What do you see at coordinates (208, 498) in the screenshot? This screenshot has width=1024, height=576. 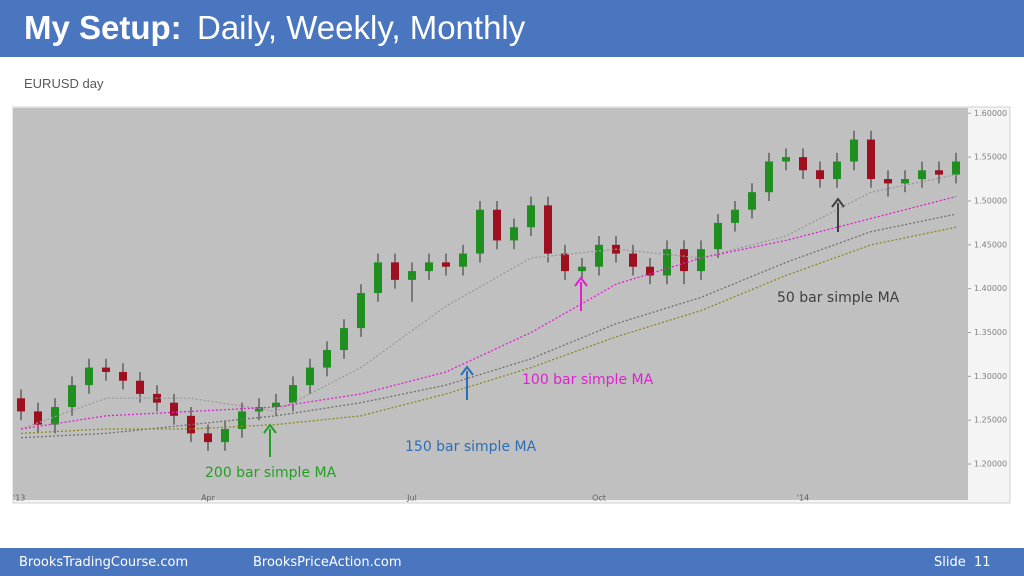 I see `x-tick-label: Apr` at bounding box center [208, 498].